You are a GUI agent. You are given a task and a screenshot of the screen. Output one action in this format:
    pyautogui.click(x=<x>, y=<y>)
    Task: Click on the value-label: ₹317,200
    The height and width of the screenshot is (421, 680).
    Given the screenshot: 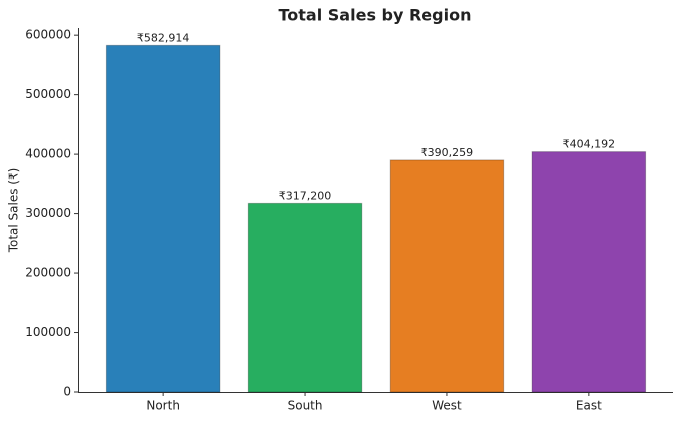 What is the action you would take?
    pyautogui.click(x=305, y=195)
    